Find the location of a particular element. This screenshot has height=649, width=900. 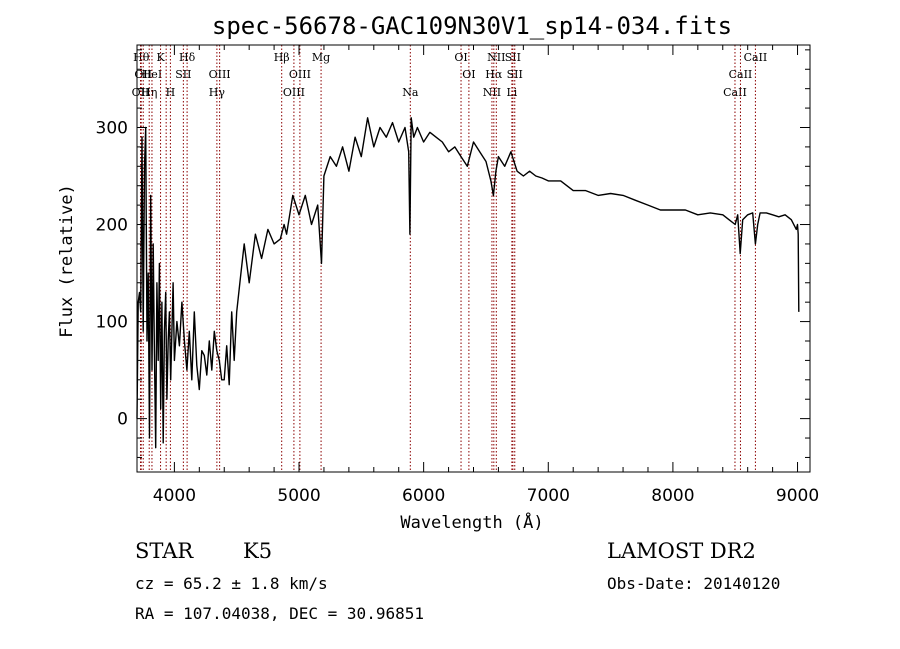

object-subclass: K5 is located at coordinates (258, 551).